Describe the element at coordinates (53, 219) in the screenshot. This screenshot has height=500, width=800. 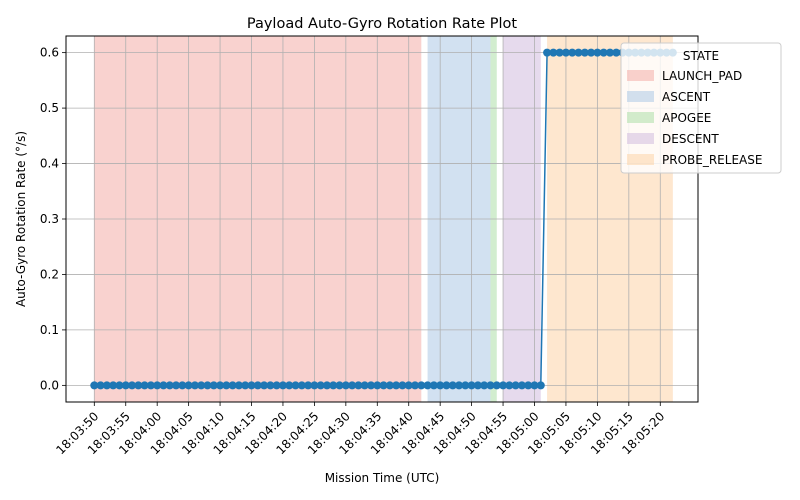
I see `y-axis: 0.0 0.1 0.2 0.3 0.4 0.5 0.6` at that location.